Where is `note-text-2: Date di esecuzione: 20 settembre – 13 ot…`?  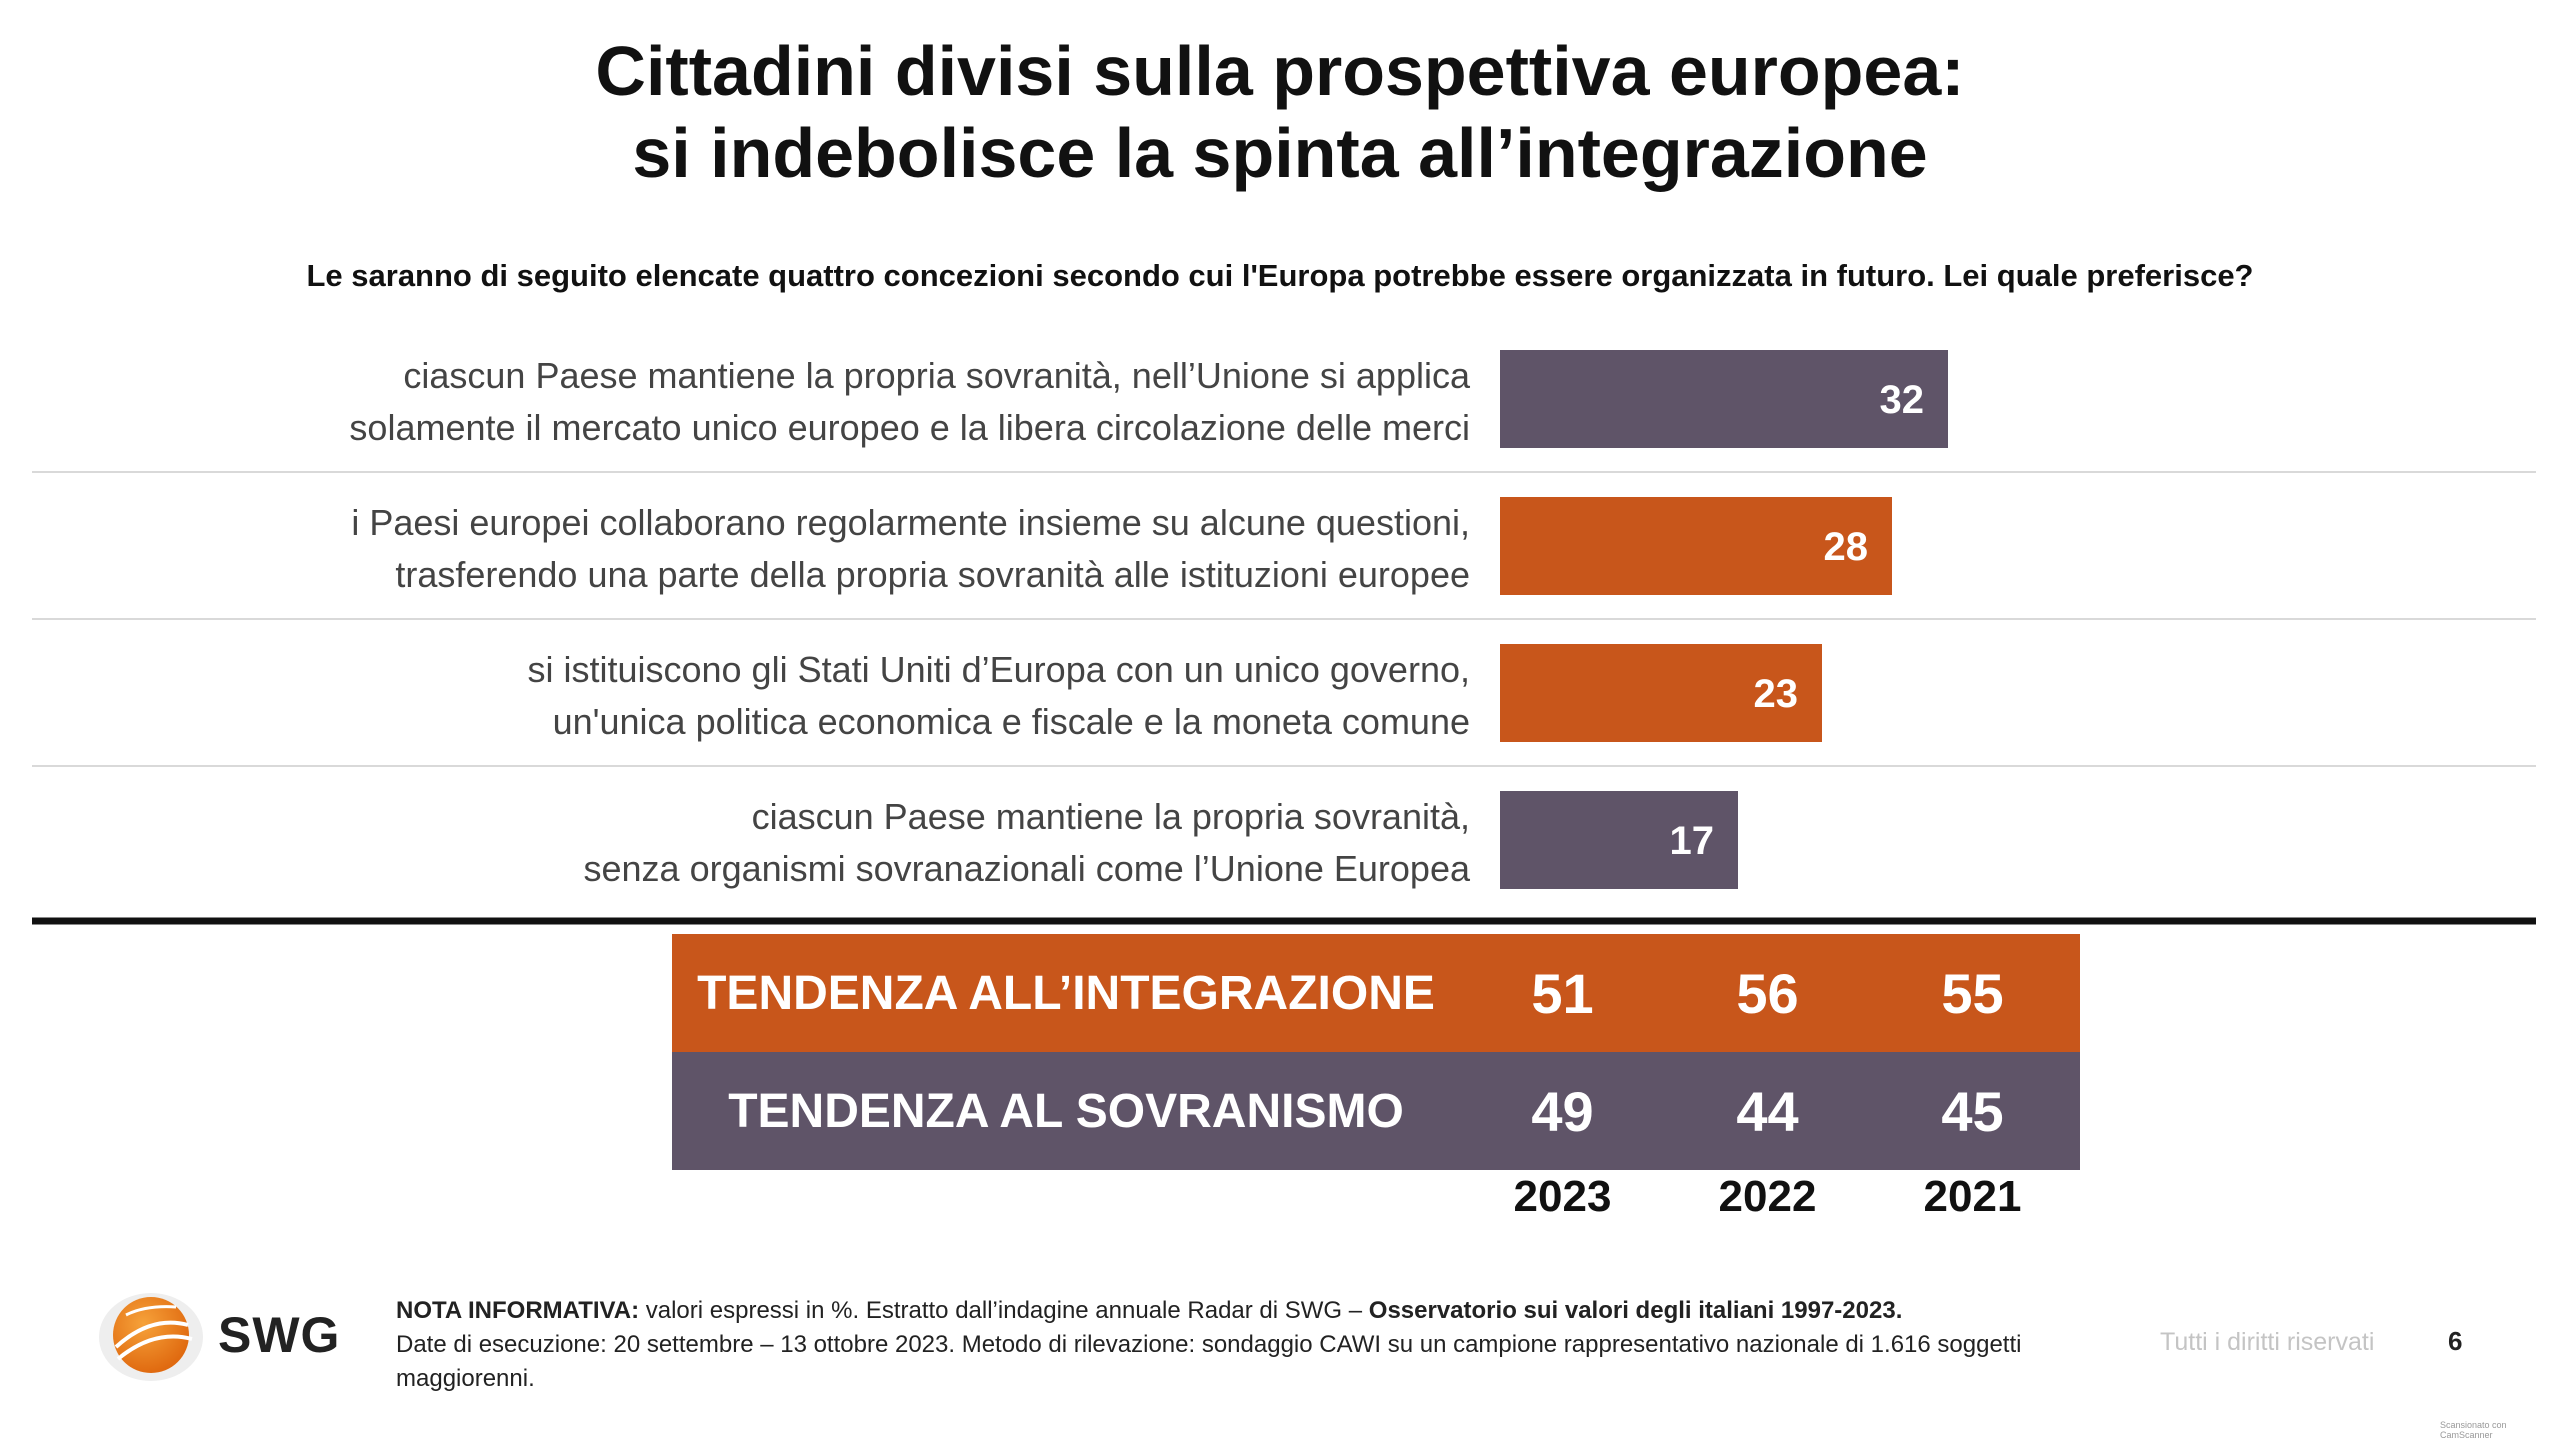 note-text-2: Date di esecuzione: 20 settembre – 13 ot… is located at coordinates (1209, 1361).